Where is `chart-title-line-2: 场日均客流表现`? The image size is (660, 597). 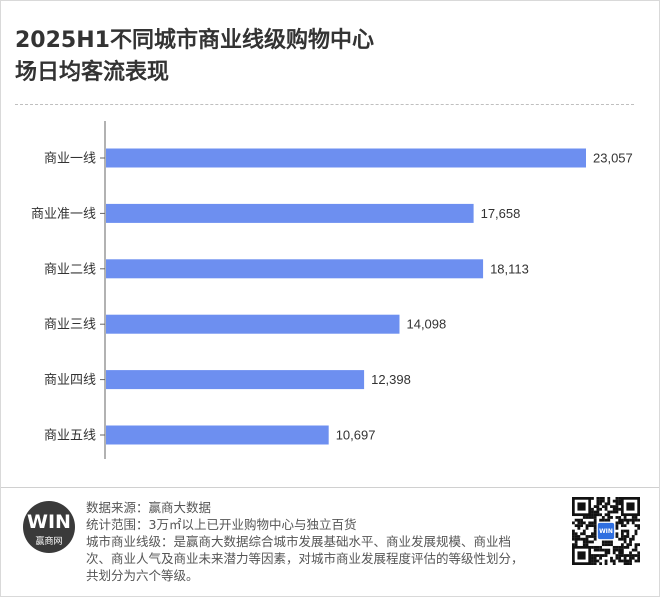 chart-title-line-2: 场日均客流表现 is located at coordinates (92, 72).